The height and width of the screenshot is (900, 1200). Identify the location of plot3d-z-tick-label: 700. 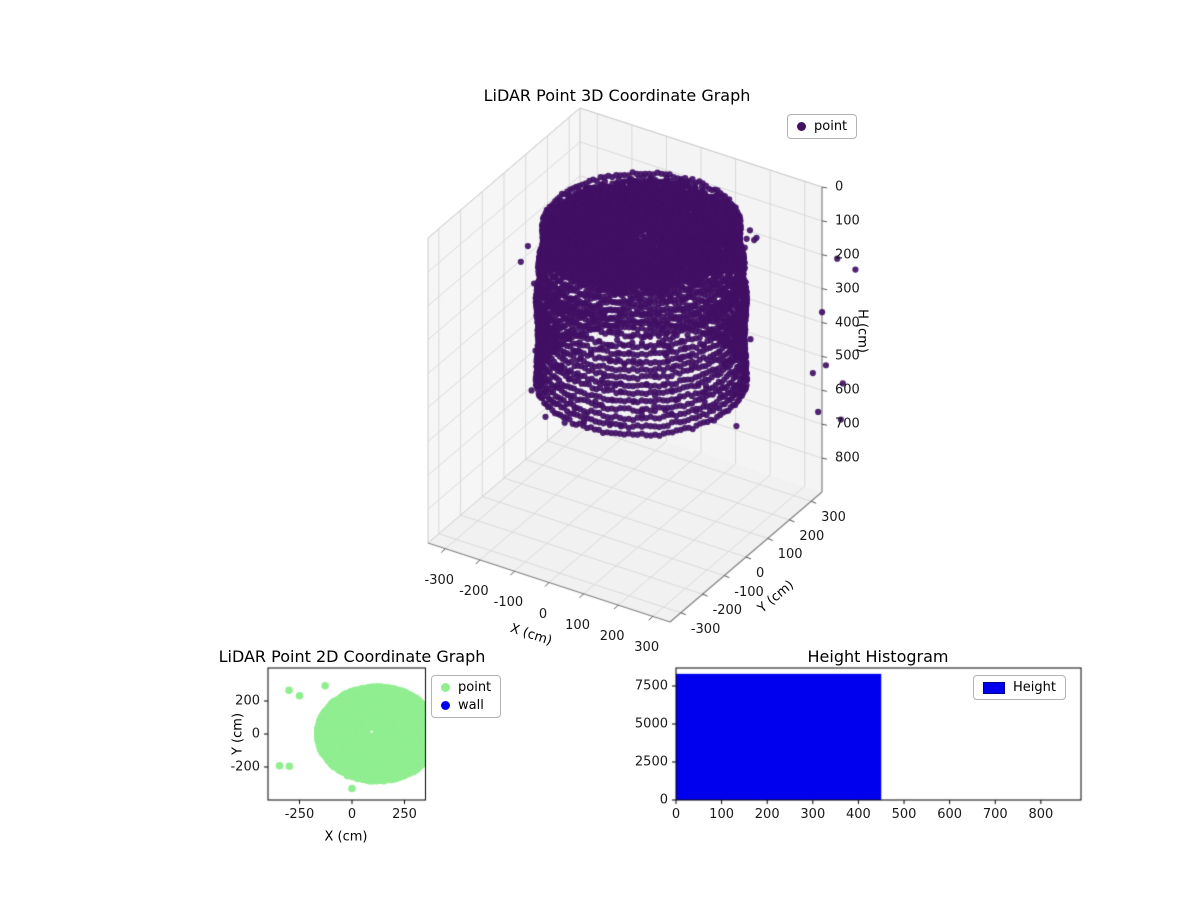
(847, 424).